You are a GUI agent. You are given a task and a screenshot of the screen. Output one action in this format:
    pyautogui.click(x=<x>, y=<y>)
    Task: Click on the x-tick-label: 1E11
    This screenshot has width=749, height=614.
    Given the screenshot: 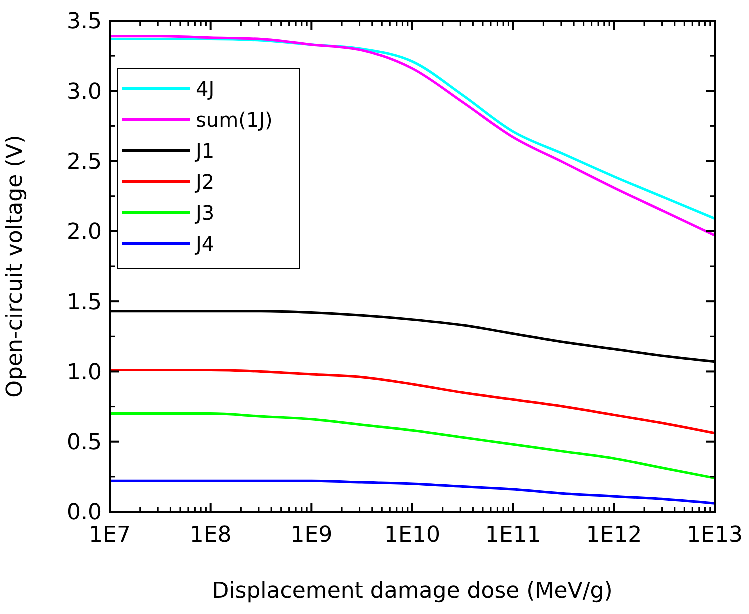 What is the action you would take?
    pyautogui.click(x=513, y=535)
    